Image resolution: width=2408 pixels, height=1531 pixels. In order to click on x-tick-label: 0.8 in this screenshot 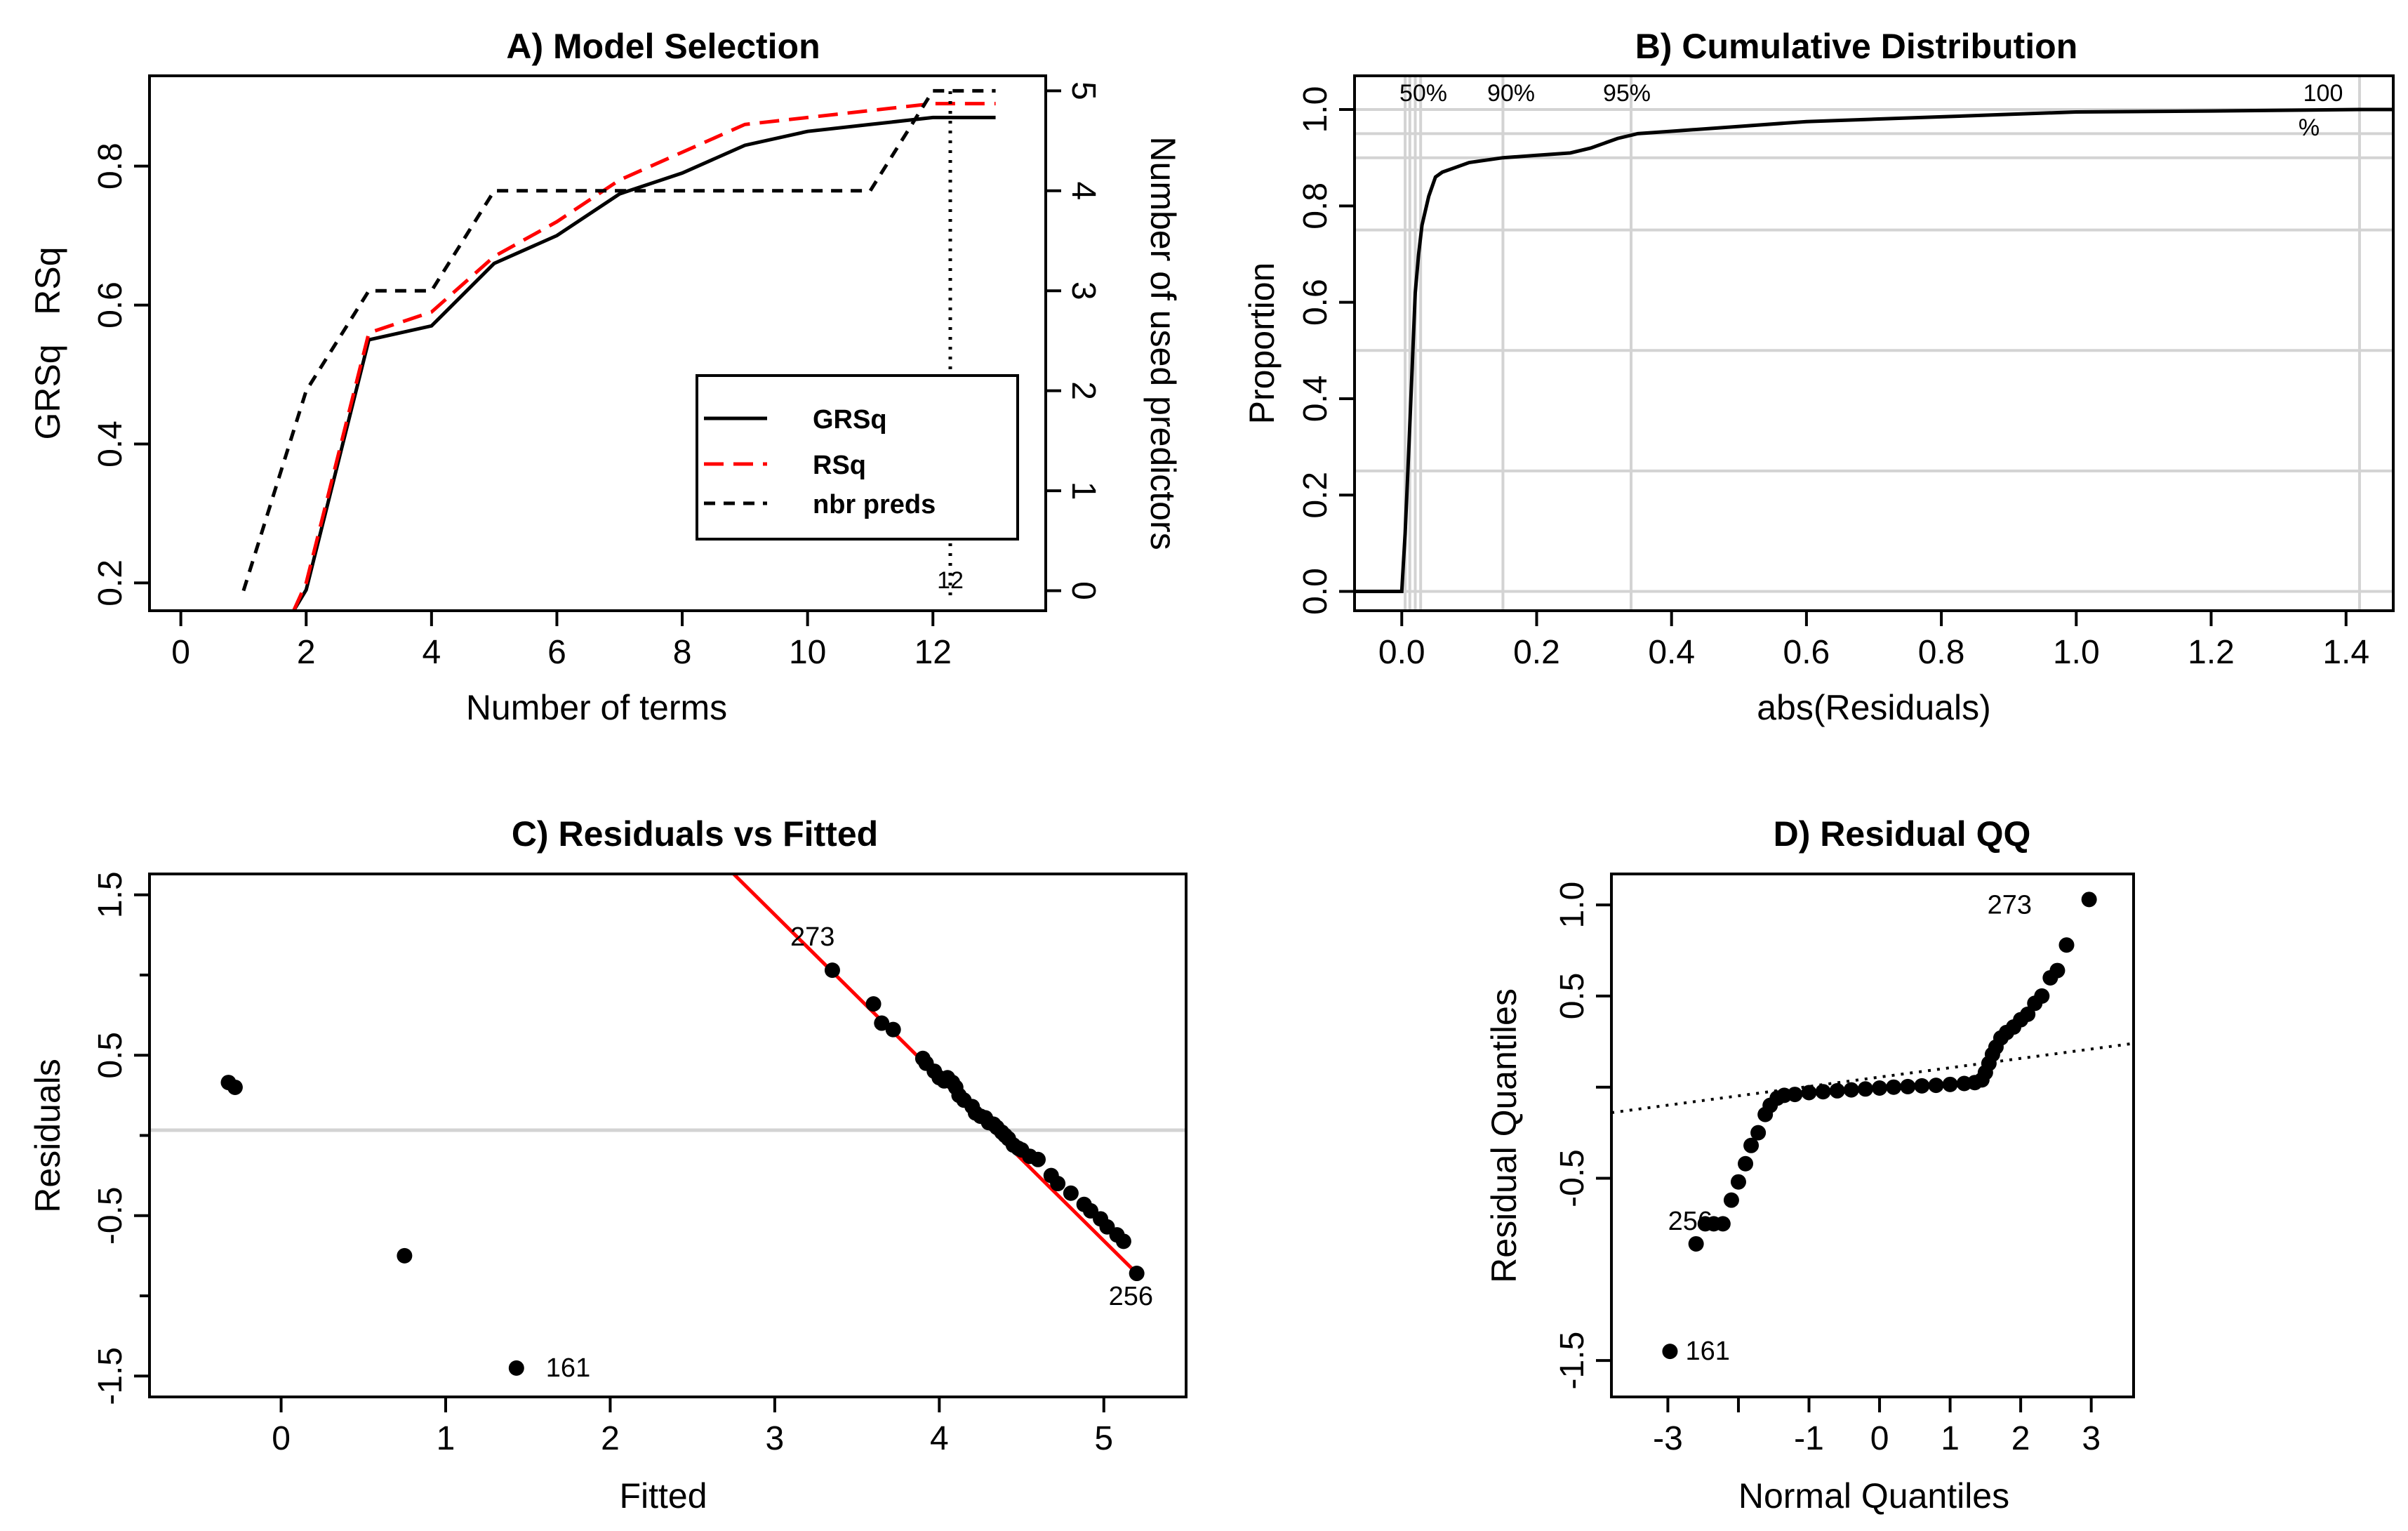, I will do `click(1941, 652)`.